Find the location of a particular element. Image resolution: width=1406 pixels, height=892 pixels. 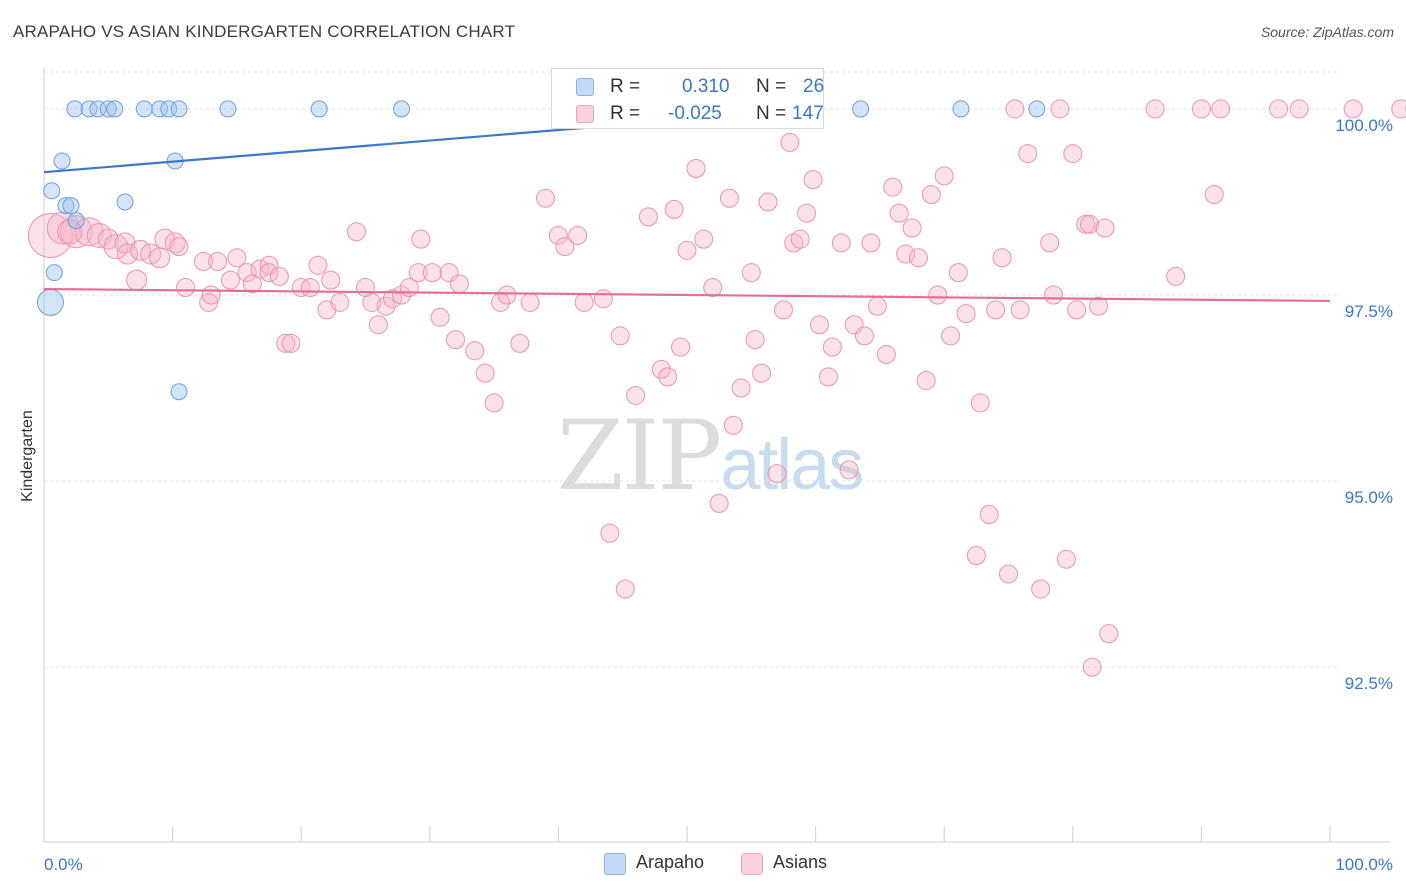

legend-n-value: 26 is located at coordinates (814, 86).